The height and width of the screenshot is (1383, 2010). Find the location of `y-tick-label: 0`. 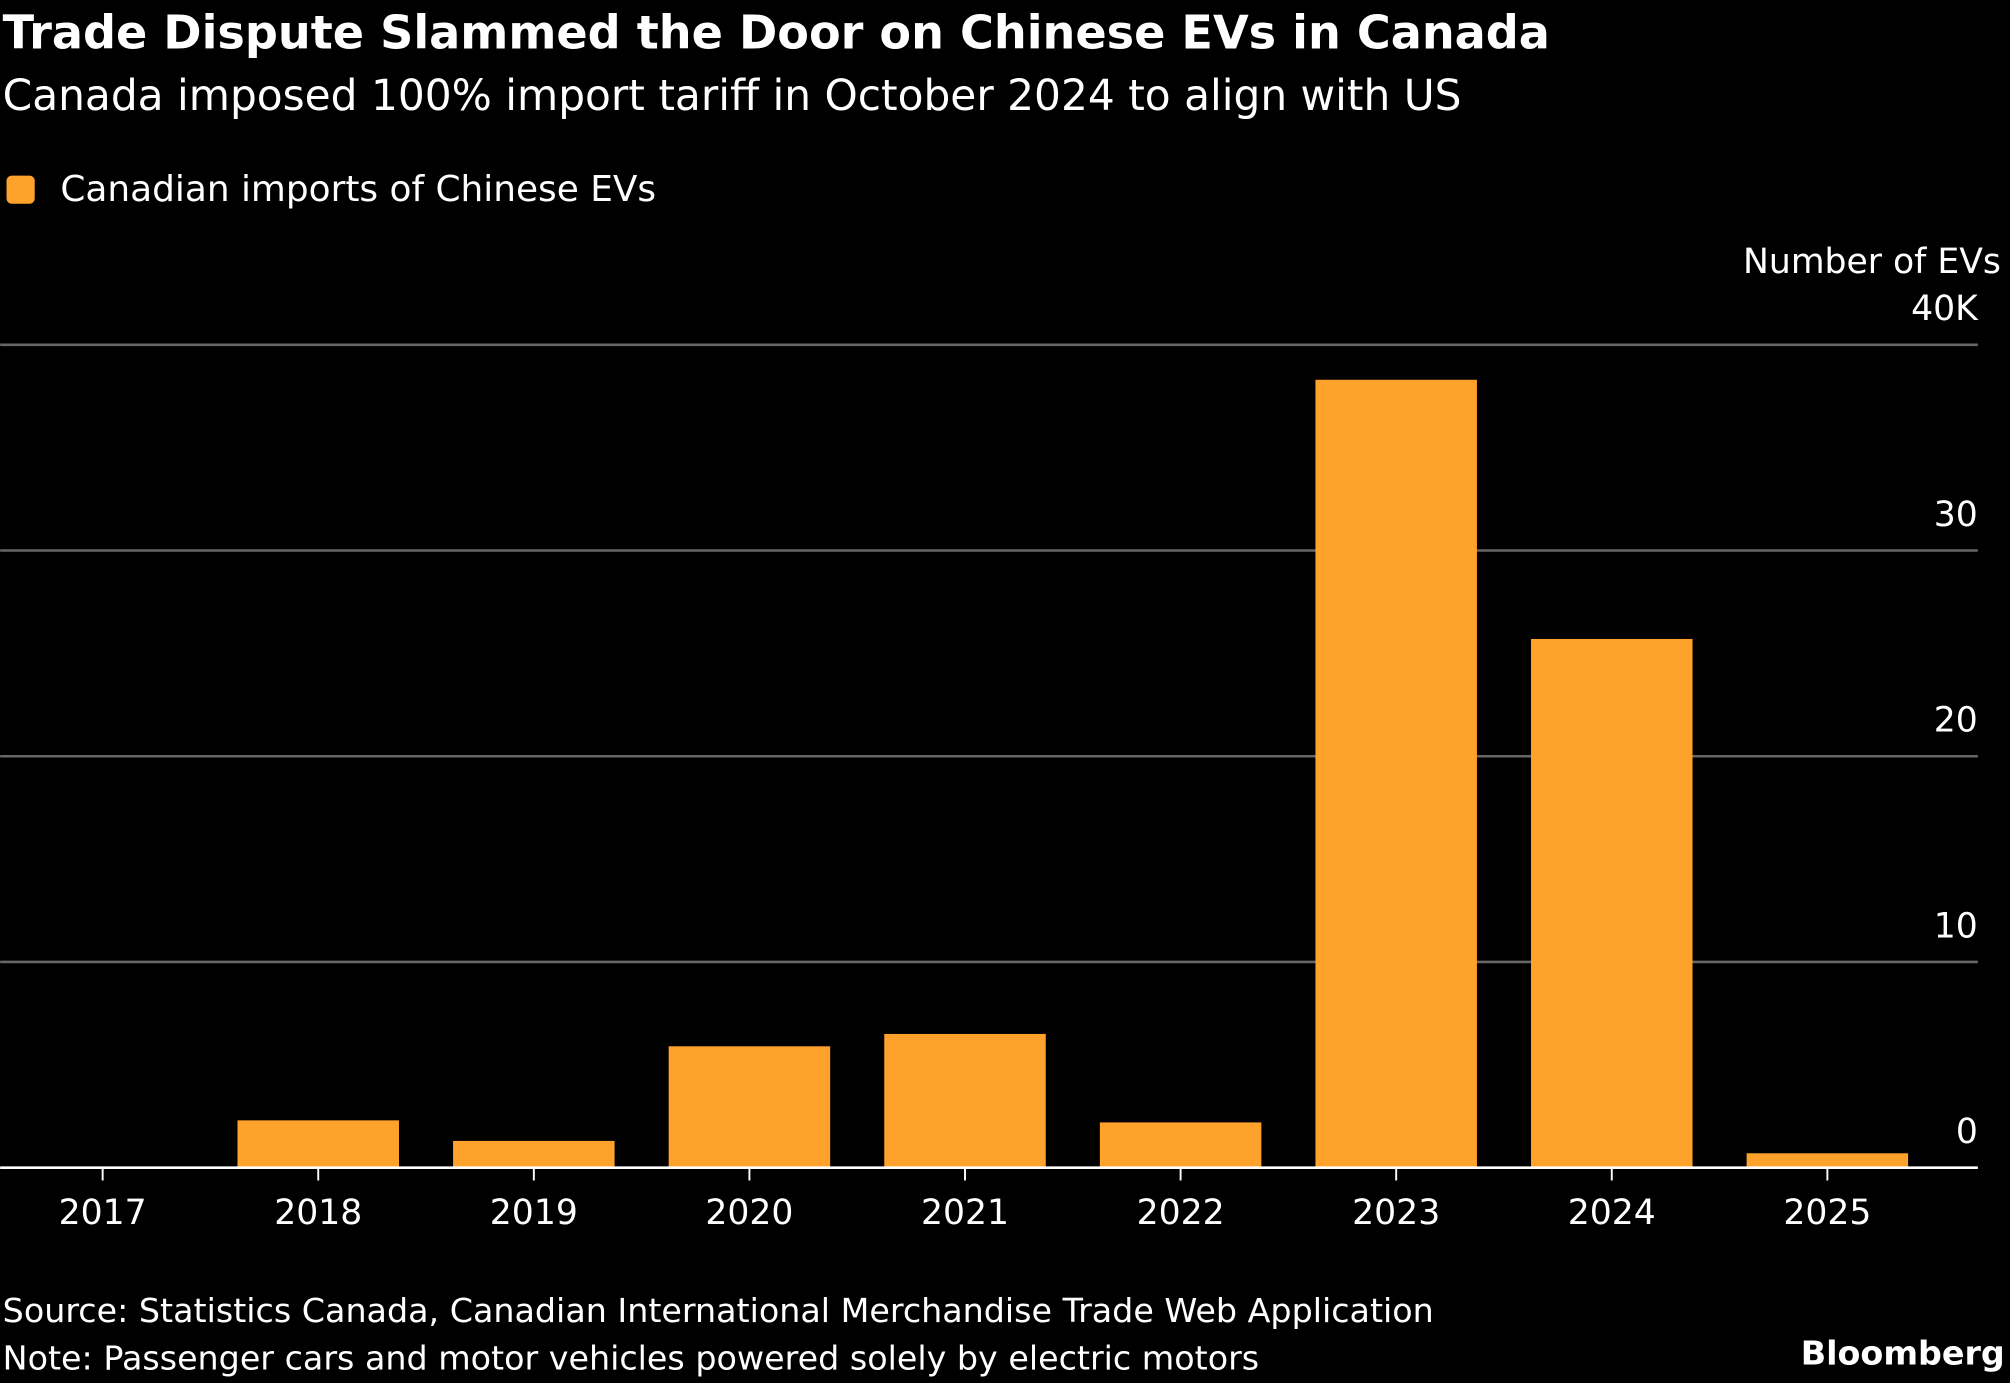

y-tick-label: 0 is located at coordinates (1967, 1132).